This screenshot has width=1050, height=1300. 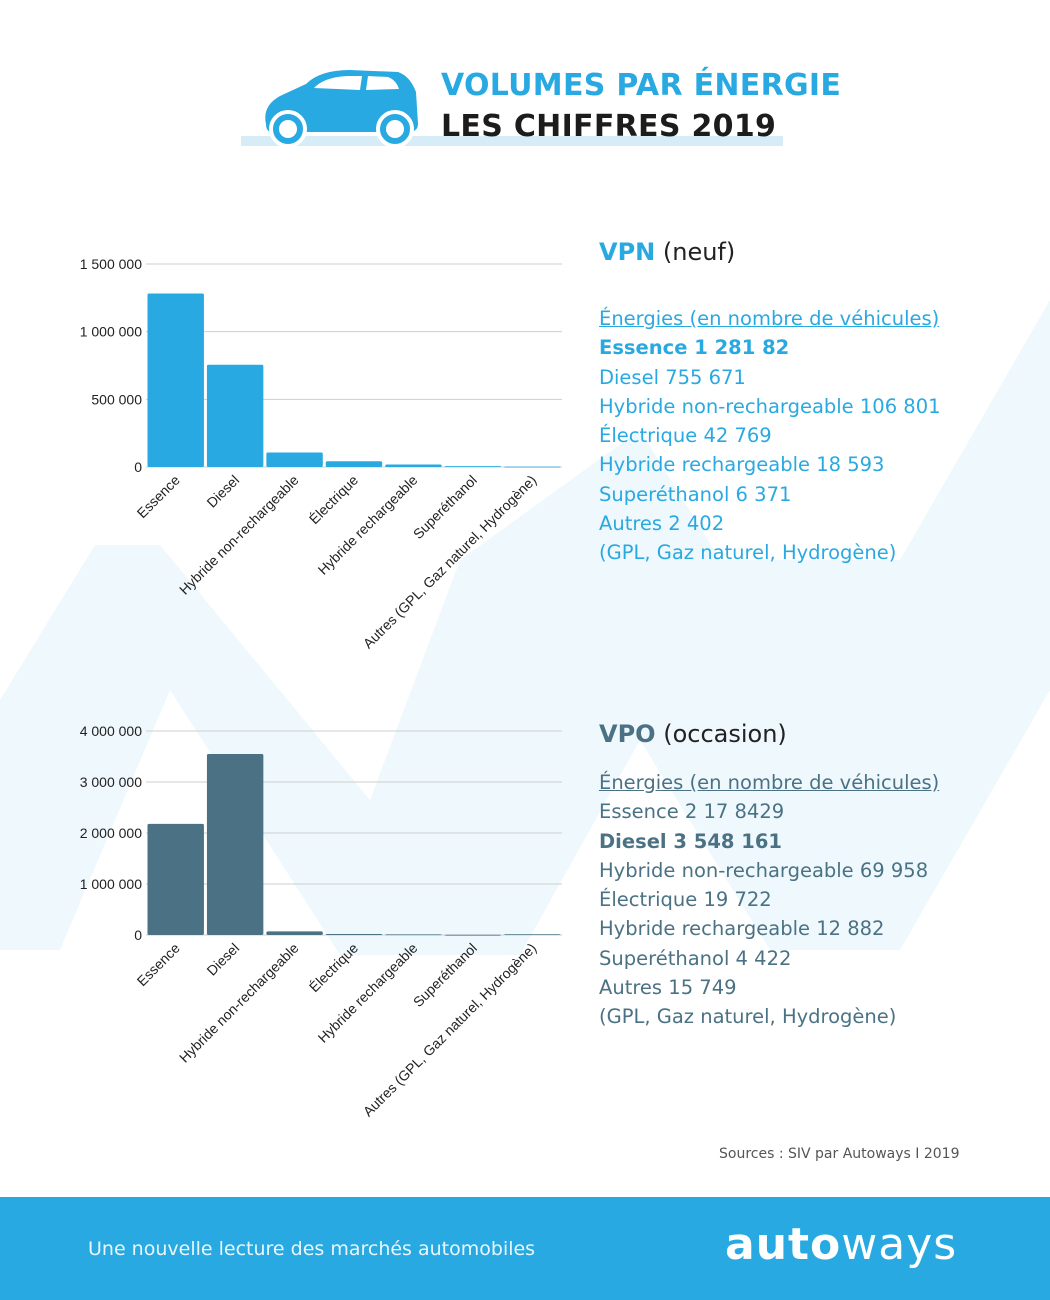 I want to click on logo-part-bold: auto, so click(x=783, y=1244).